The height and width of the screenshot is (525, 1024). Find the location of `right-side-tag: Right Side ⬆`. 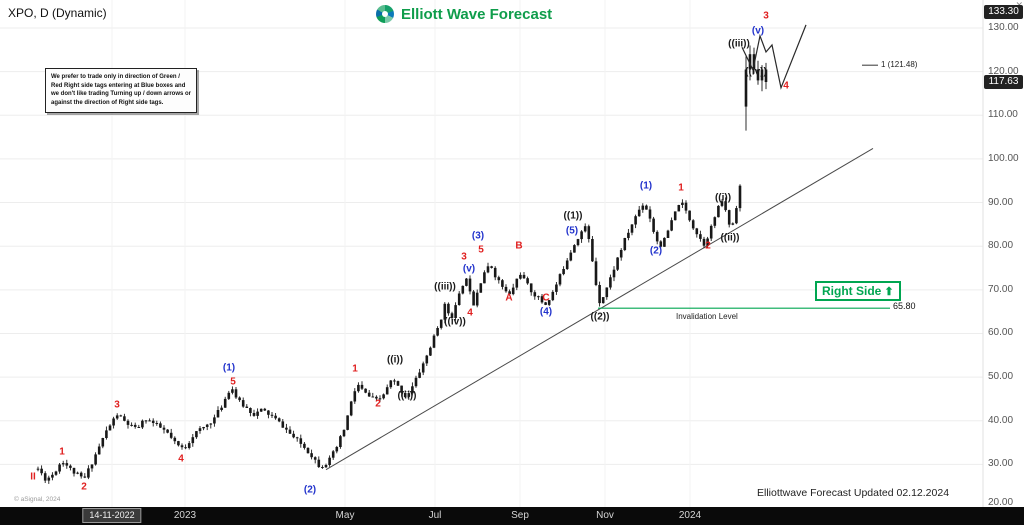

right-side-tag: Right Side ⬆ is located at coordinates (858, 291).